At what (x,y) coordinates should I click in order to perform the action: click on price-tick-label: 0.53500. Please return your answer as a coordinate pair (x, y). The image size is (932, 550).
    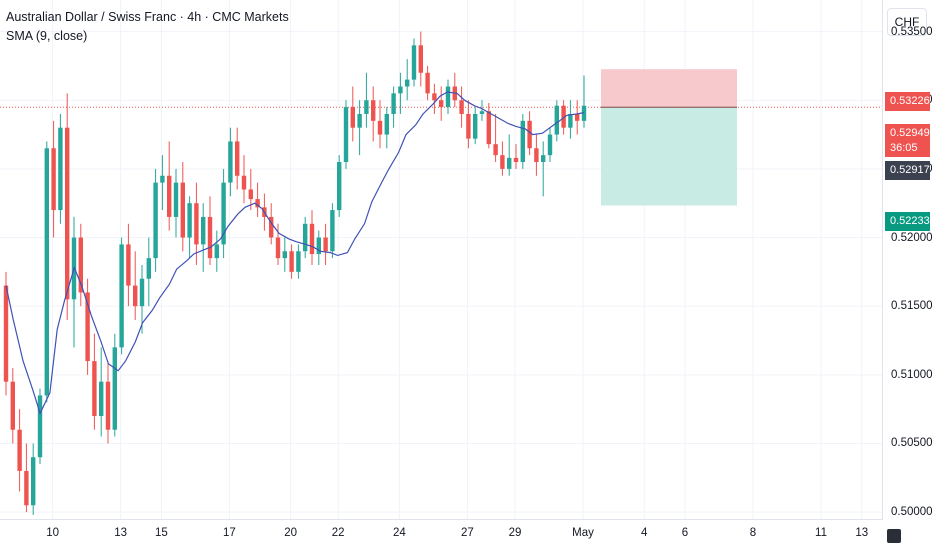
    Looking at the image, I should click on (911, 31).